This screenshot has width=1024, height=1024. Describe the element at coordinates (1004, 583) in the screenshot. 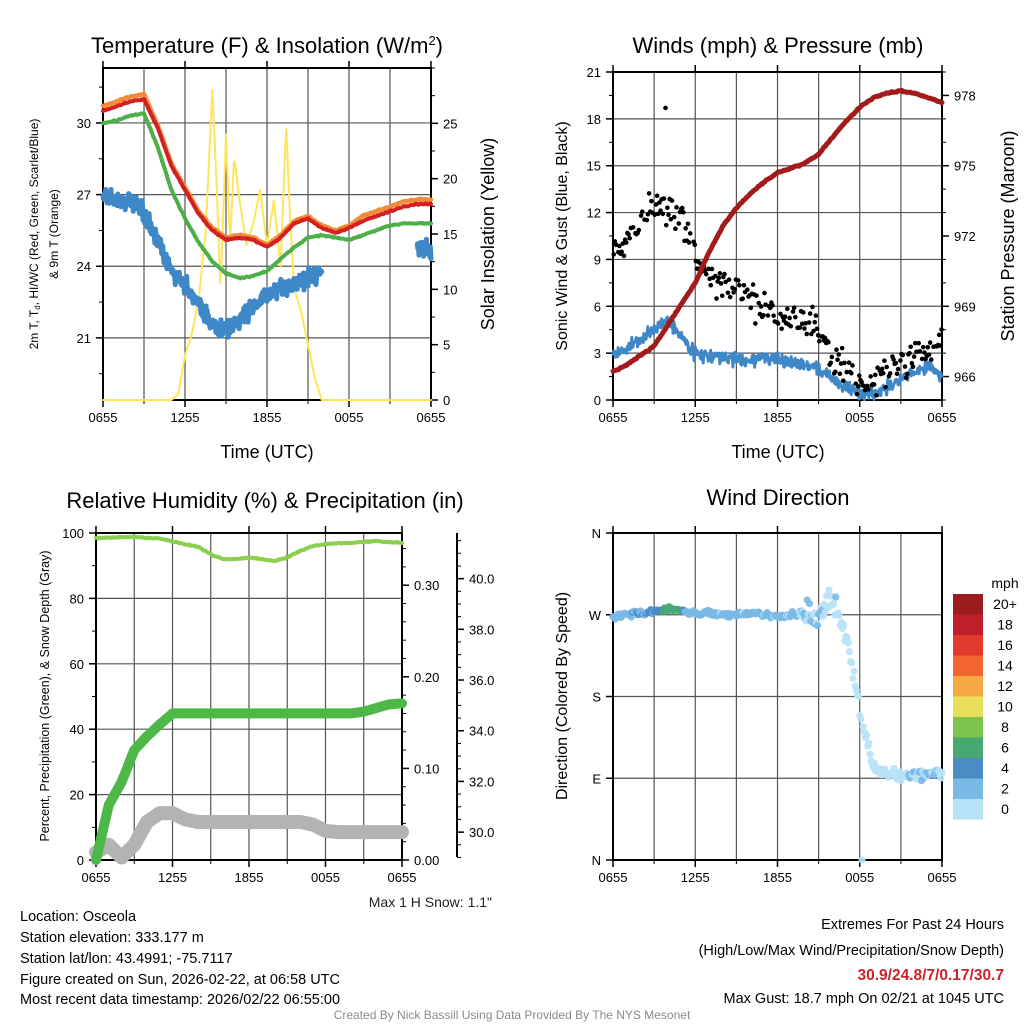

I see `colorbar-unit: mph` at that location.